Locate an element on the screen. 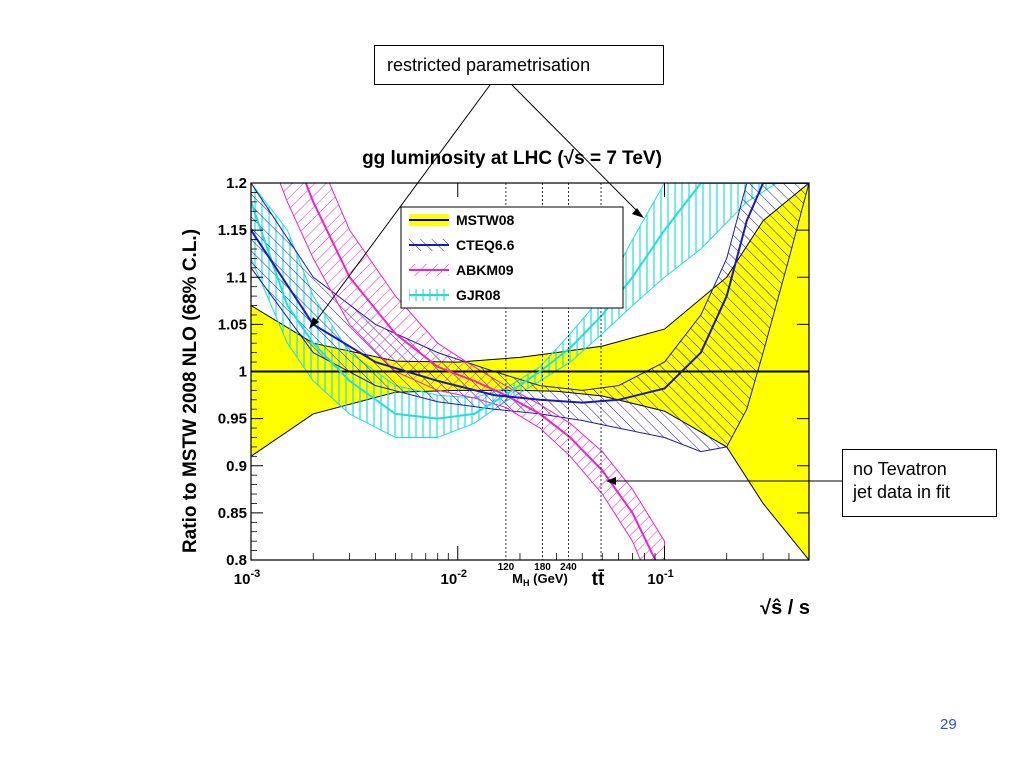 The image size is (1024, 768). legend-label-cteq66: CTEQ6.6 is located at coordinates (485, 245).